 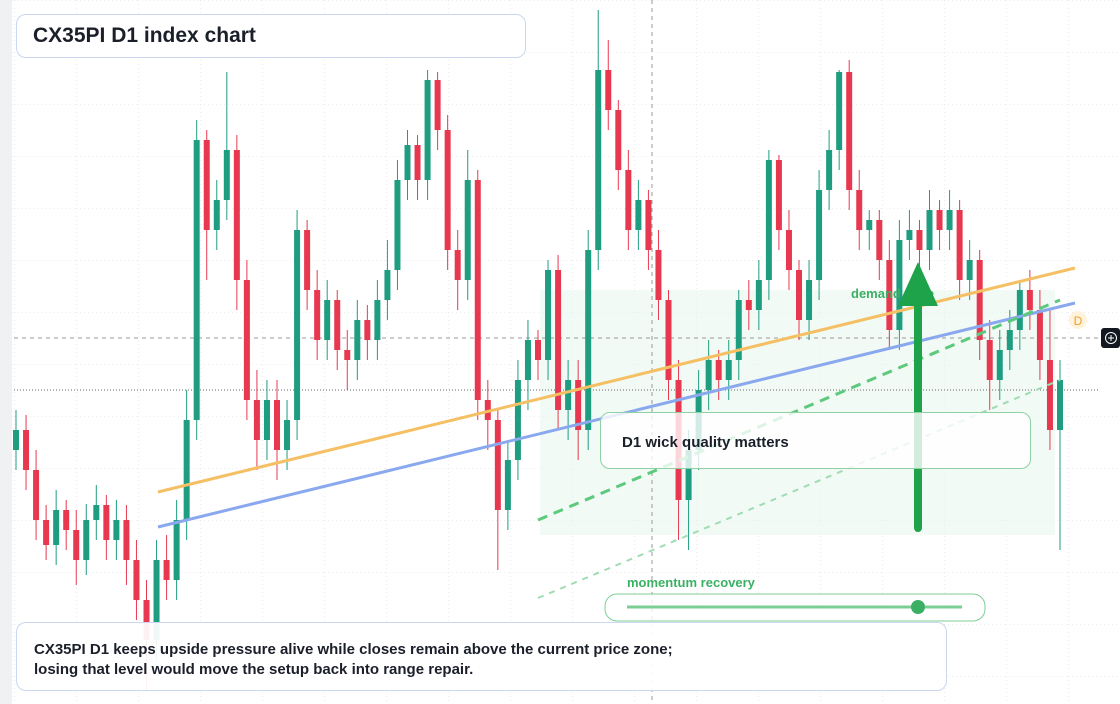 I want to click on plus-icon, so click(x=1111, y=338).